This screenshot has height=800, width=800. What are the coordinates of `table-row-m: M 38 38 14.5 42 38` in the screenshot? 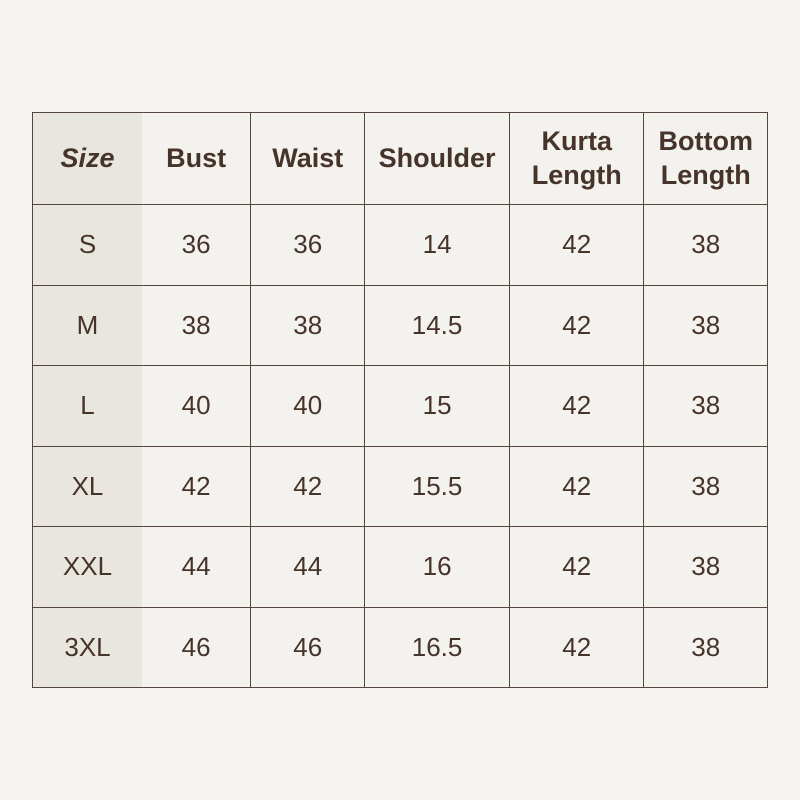 It's located at (400, 325).